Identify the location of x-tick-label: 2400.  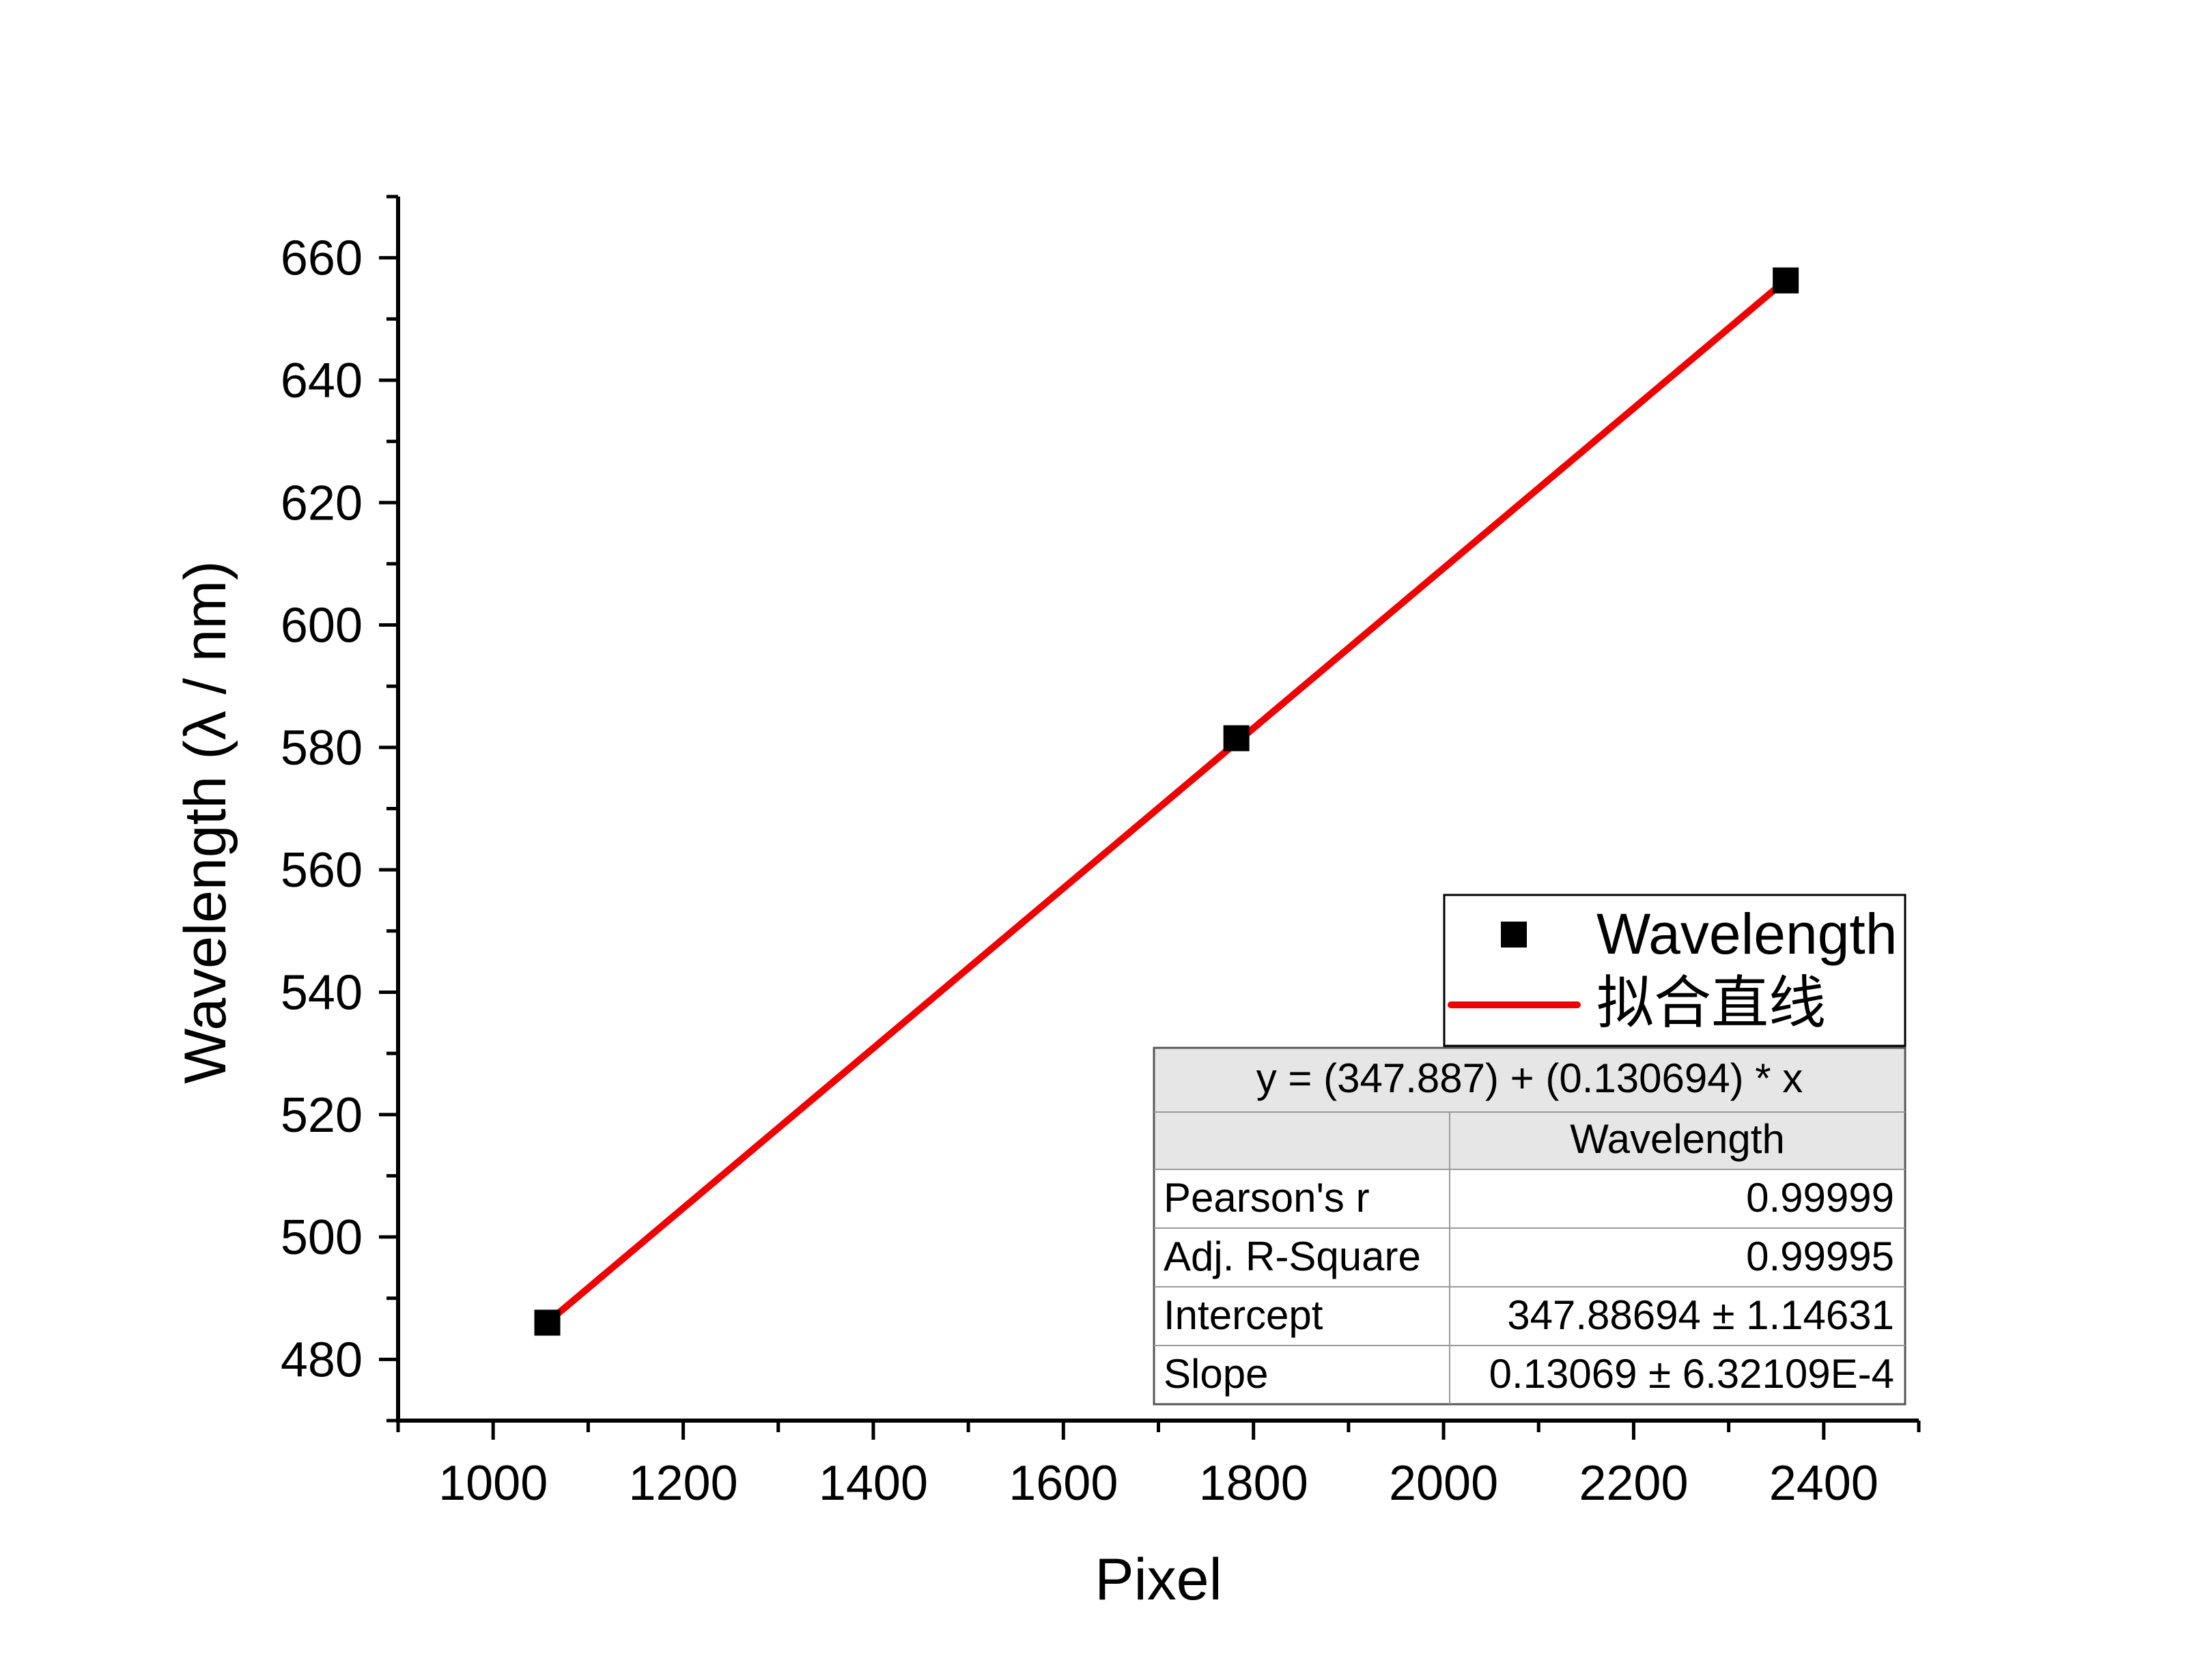
(1824, 1483).